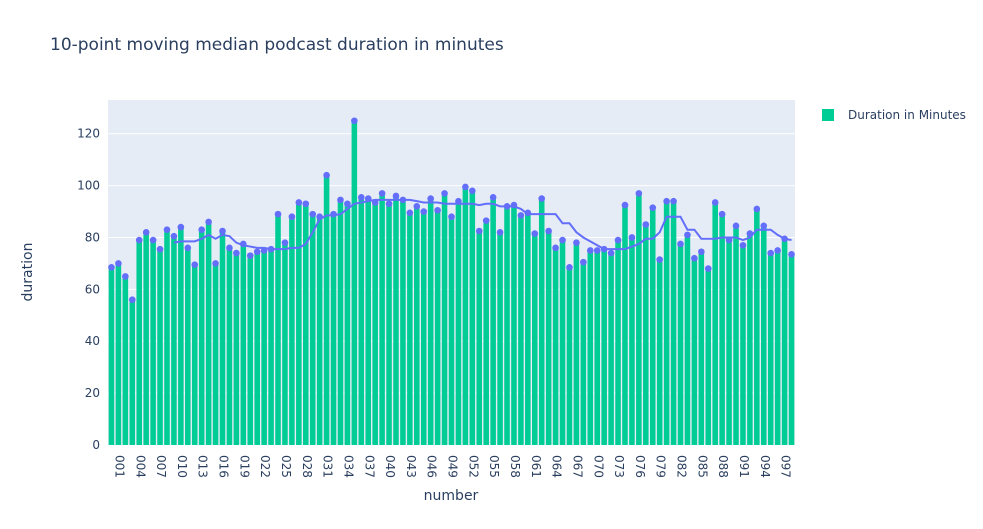 Image resolution: width=983 pixels, height=529 pixels. I want to click on x-tick-label: 052, so click(473, 466).